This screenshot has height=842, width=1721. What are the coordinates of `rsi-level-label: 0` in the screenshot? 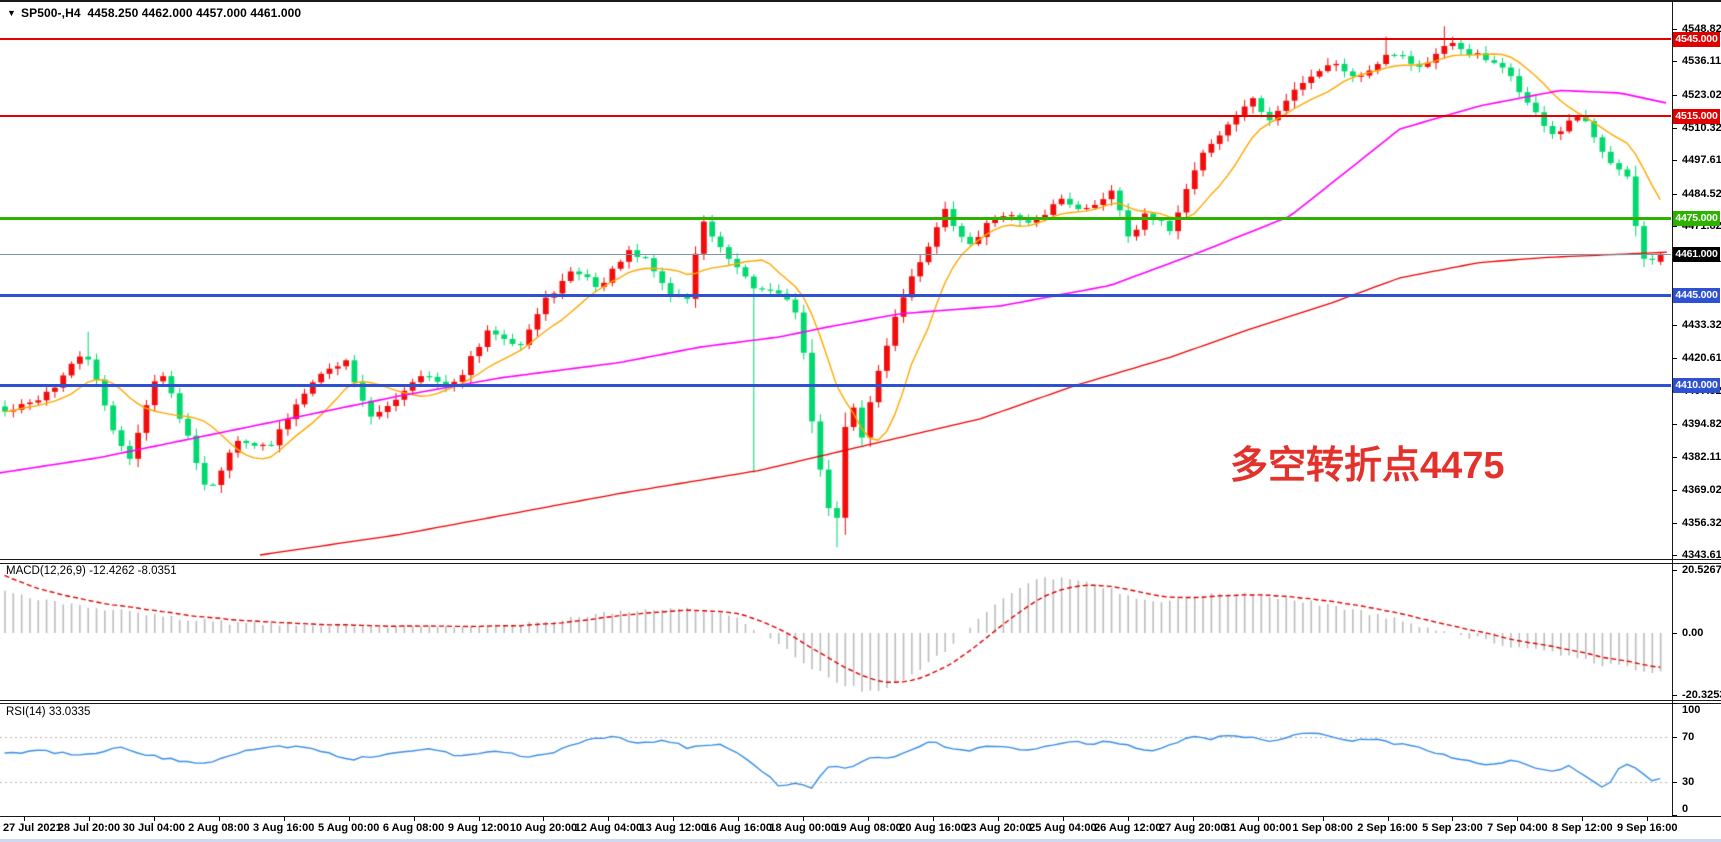 It's located at (1685, 808).